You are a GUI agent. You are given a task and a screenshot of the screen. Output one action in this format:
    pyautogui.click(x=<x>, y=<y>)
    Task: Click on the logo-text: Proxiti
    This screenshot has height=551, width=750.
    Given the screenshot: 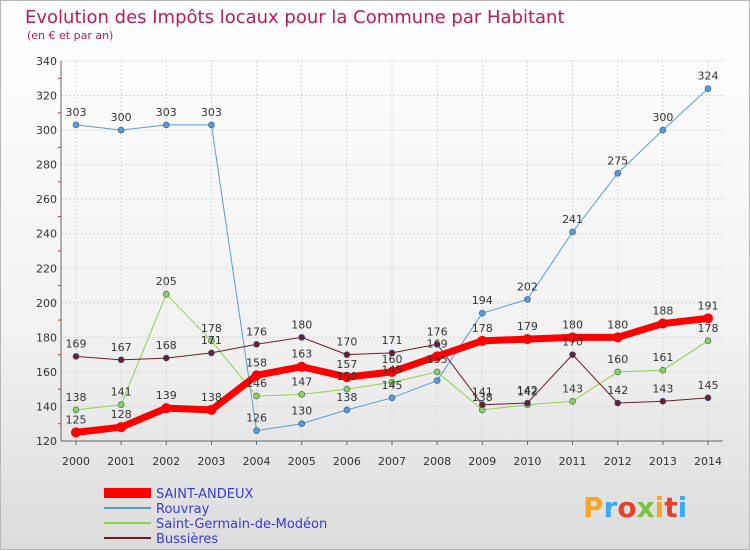 What is the action you would take?
    pyautogui.click(x=635, y=507)
    